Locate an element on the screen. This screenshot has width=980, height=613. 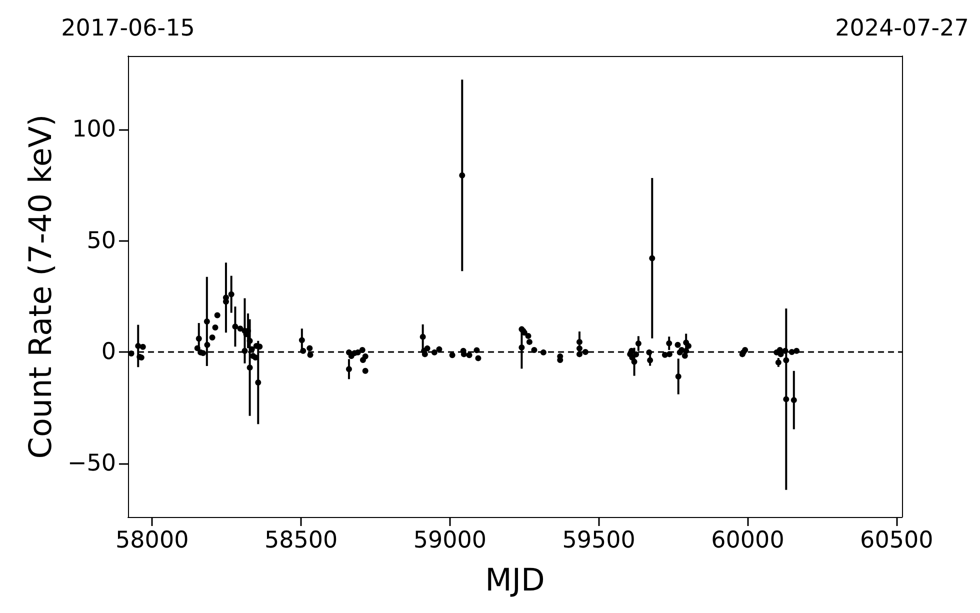
y-axis-title: Count Rate (7-40 keV) is located at coordinates (41, 286).